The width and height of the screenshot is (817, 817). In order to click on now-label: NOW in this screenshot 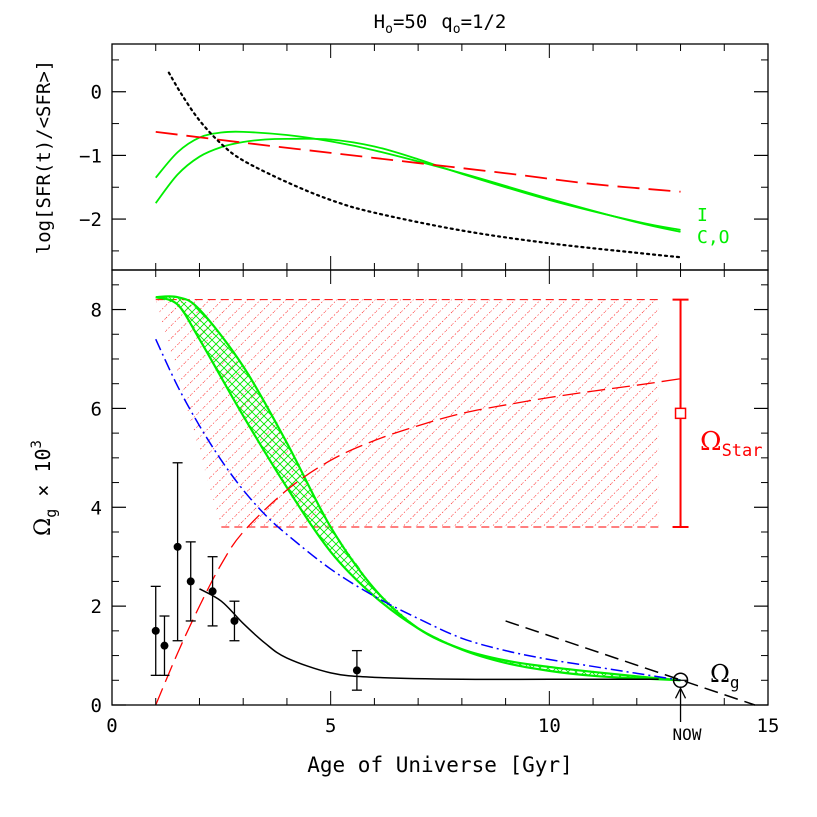, I will do `click(687, 734)`.